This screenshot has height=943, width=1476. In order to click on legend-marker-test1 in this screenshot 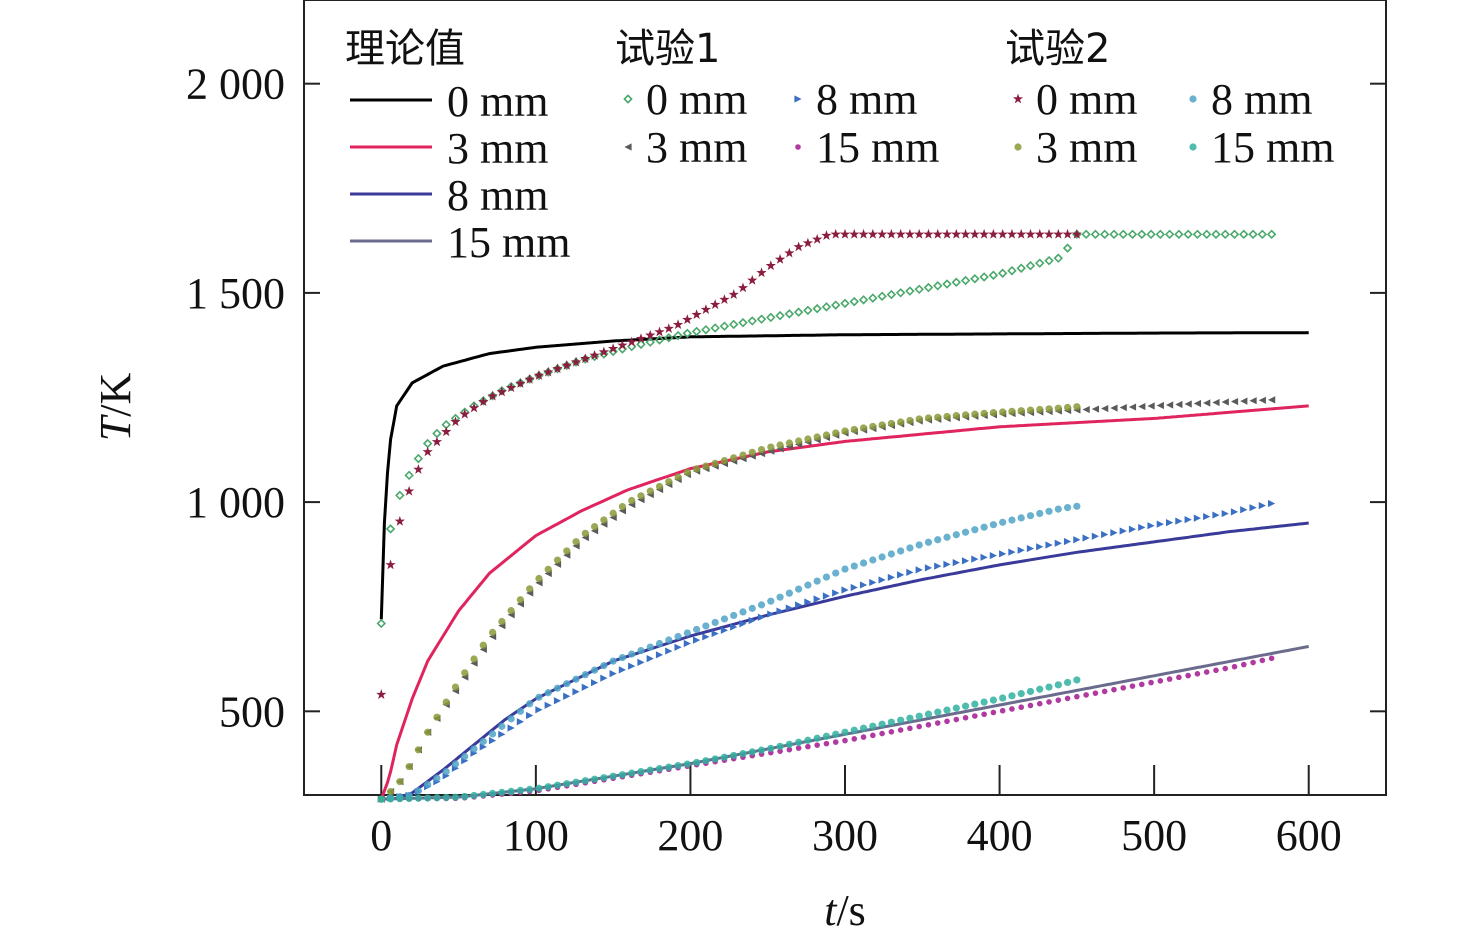, I will do `click(798, 99)`.